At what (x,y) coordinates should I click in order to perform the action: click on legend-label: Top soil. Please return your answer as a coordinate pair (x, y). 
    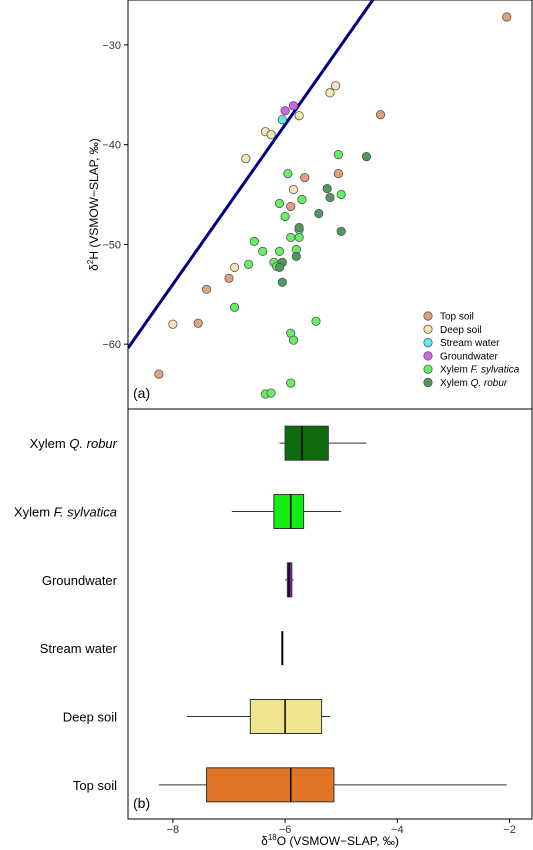
    Looking at the image, I should click on (457, 317).